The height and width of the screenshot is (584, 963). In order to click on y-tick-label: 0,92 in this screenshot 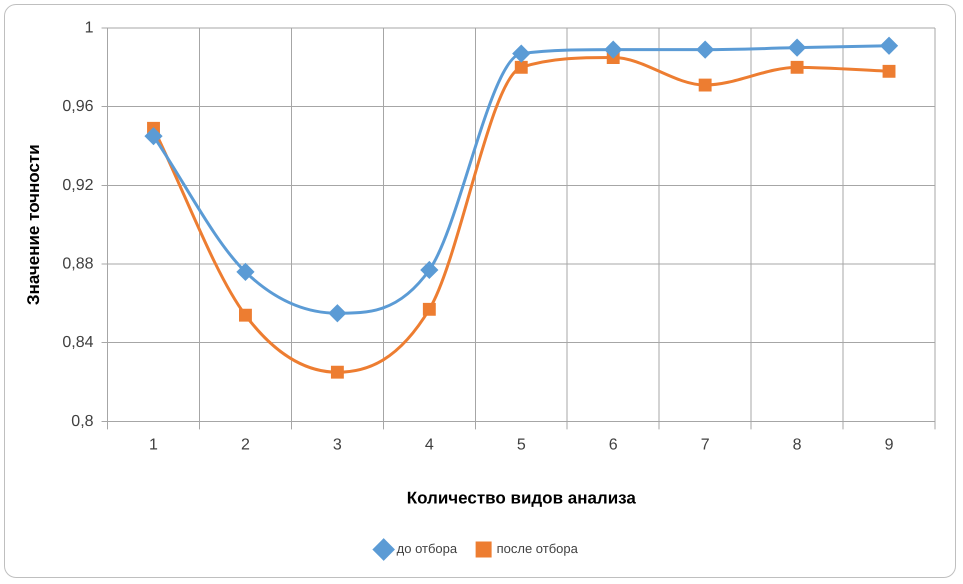, I will do `click(78, 185)`.